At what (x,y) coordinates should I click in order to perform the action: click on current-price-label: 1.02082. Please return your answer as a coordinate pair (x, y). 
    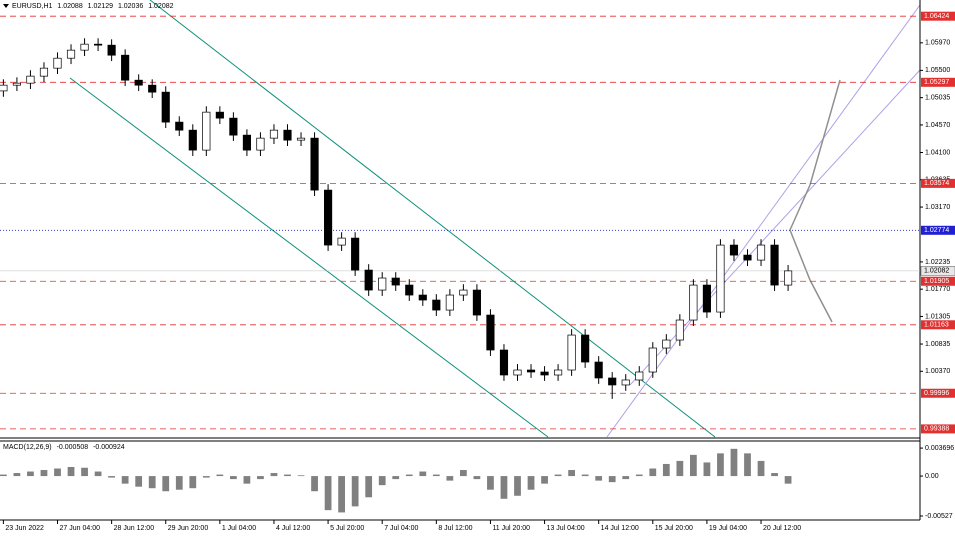
    Looking at the image, I should click on (936, 271).